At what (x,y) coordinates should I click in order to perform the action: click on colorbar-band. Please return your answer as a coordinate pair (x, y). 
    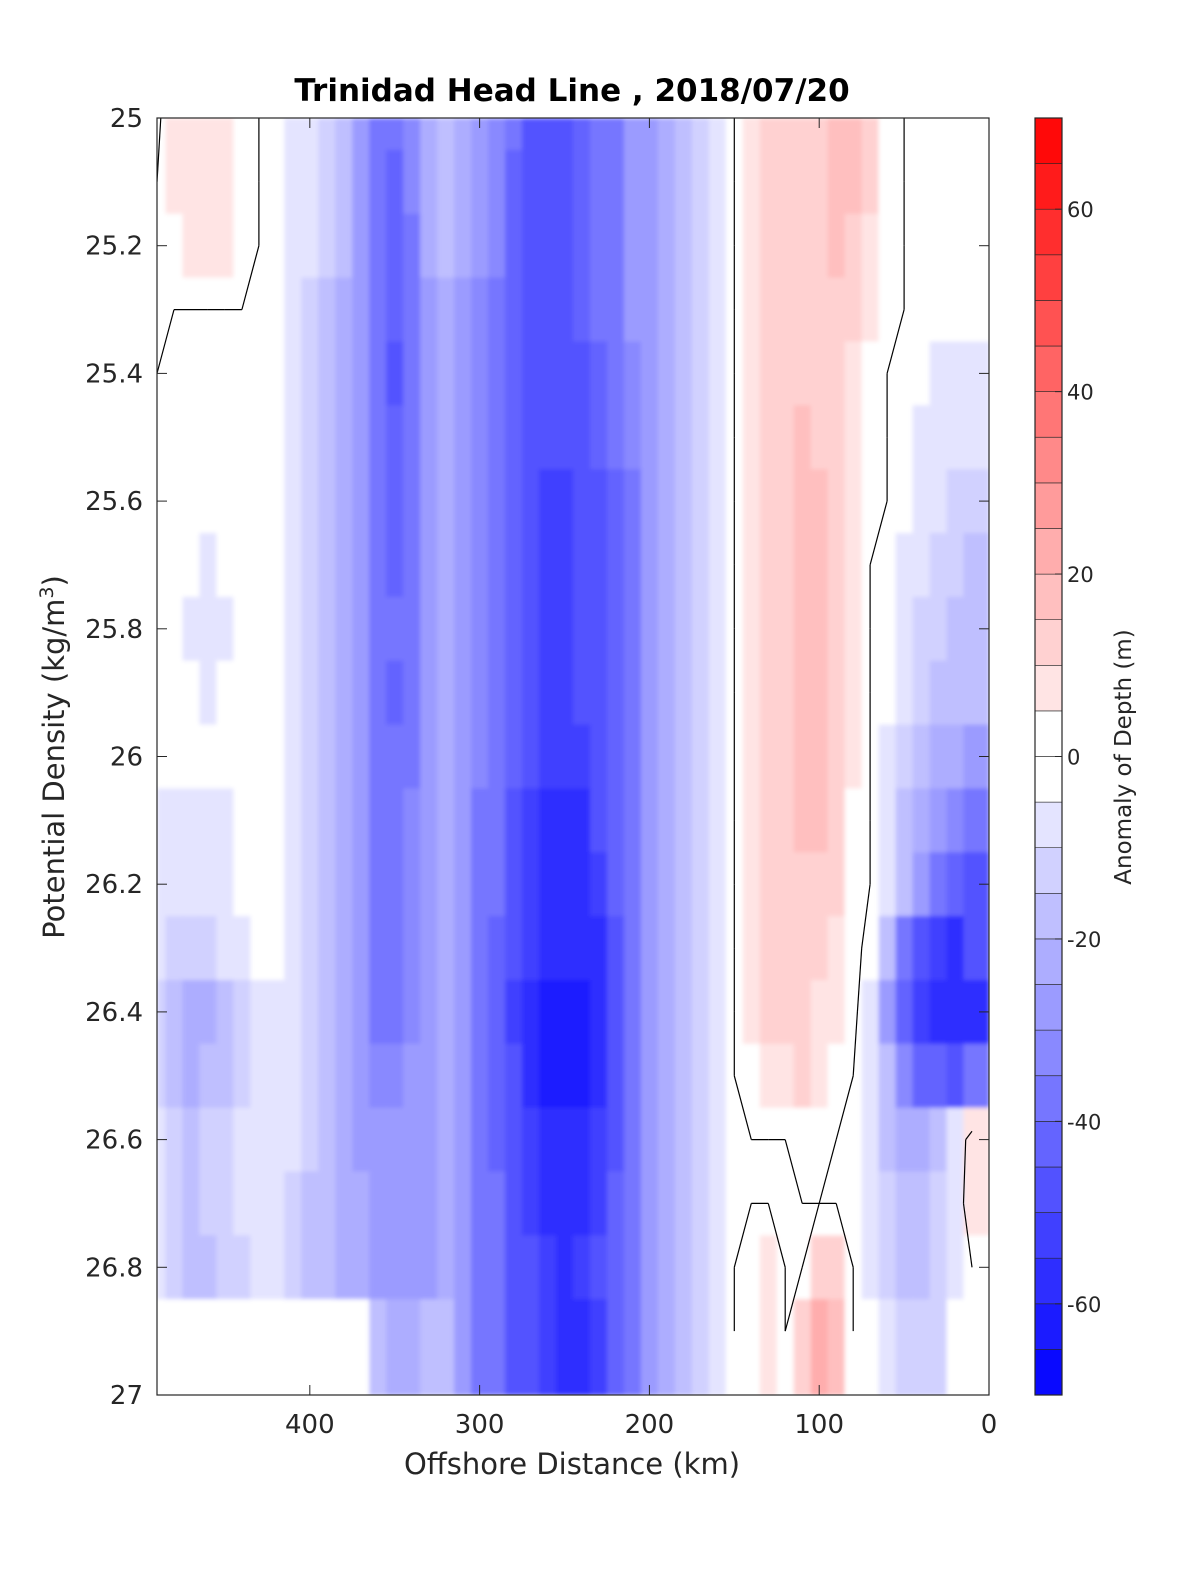
    Looking at the image, I should click on (1048, 688).